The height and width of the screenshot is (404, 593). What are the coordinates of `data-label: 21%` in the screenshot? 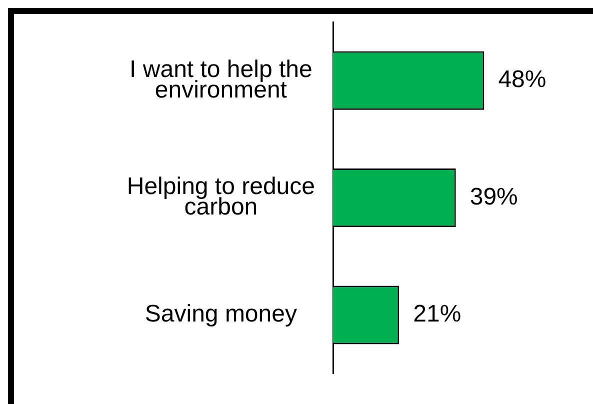 It's located at (437, 314).